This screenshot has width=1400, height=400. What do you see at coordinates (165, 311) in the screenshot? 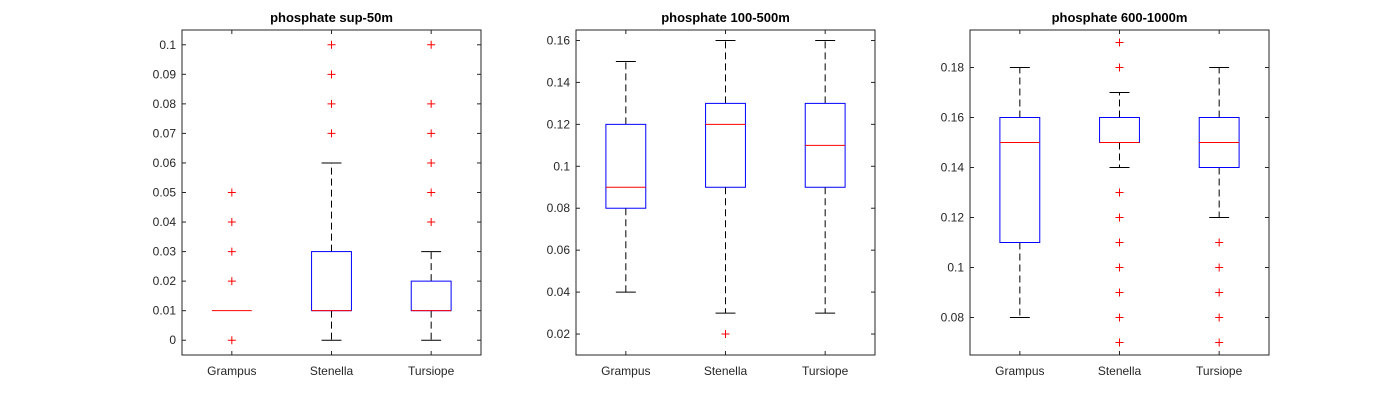
I see `y-tick-label: 0.01` at bounding box center [165, 311].